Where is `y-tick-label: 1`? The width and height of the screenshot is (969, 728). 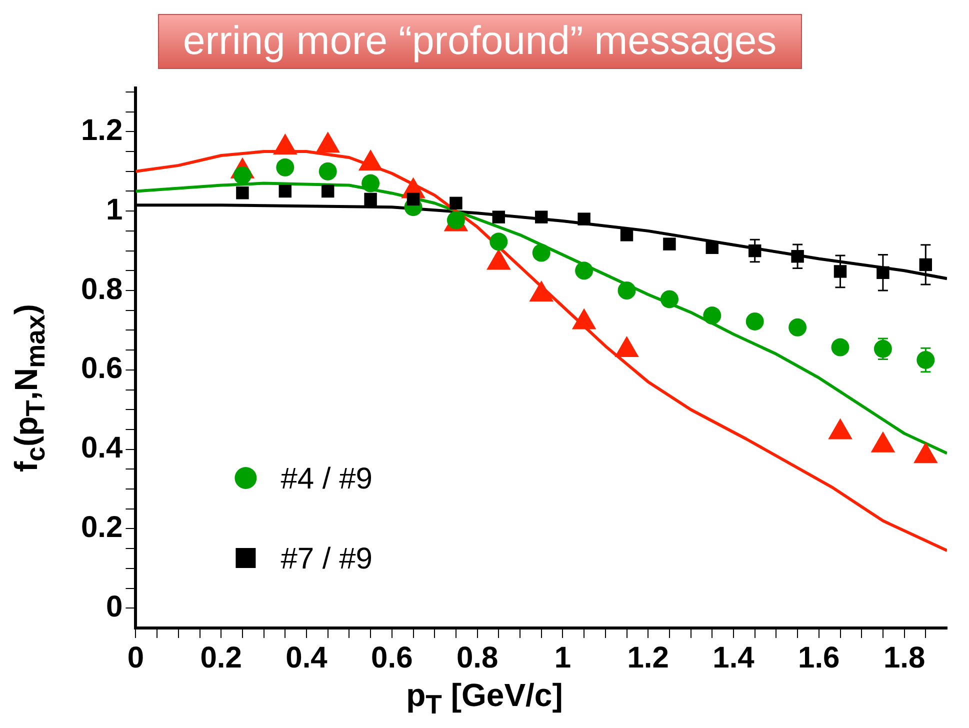
y-tick-label: 1 is located at coordinates (114, 209).